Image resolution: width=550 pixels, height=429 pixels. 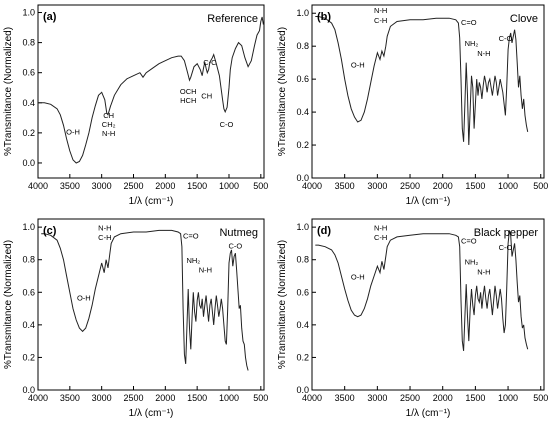 I want to click on sample-name: Black pepper, so click(x=506, y=233).